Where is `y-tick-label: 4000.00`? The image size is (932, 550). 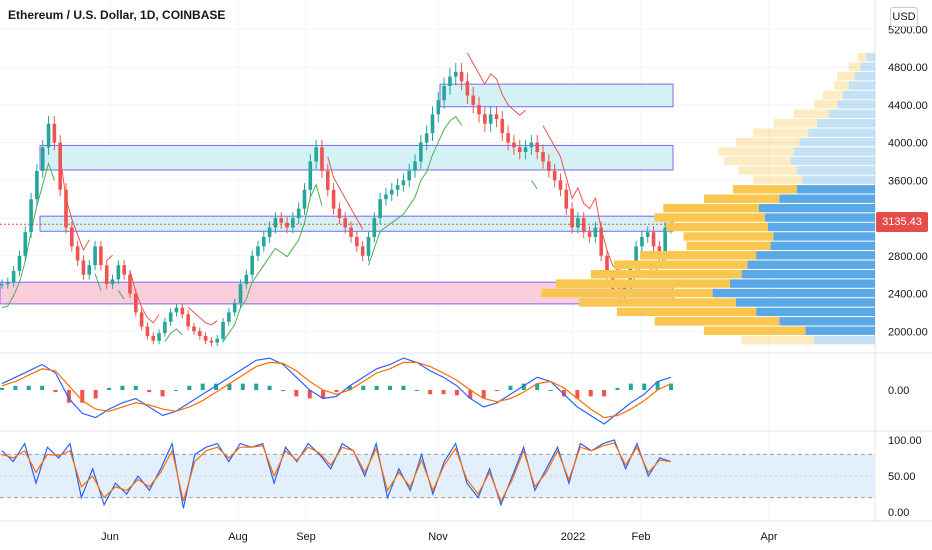
y-tick-label: 4000.00 is located at coordinates (908, 144).